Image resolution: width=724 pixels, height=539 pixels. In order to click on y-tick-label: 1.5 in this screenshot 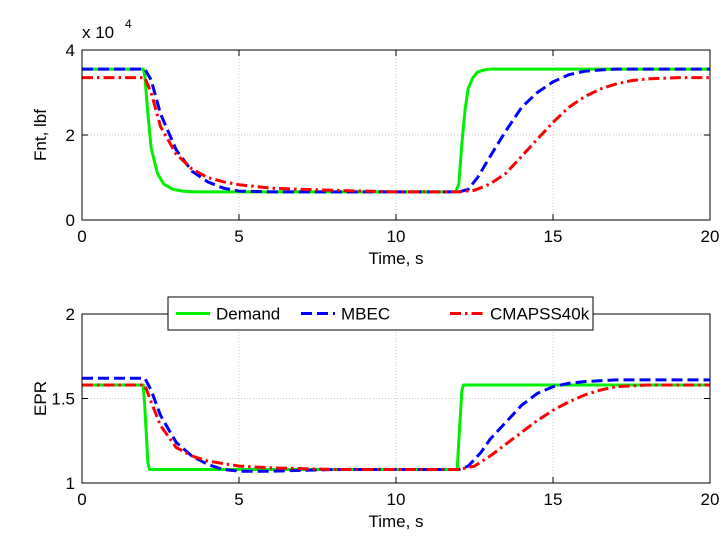, I will do `click(63, 399)`.